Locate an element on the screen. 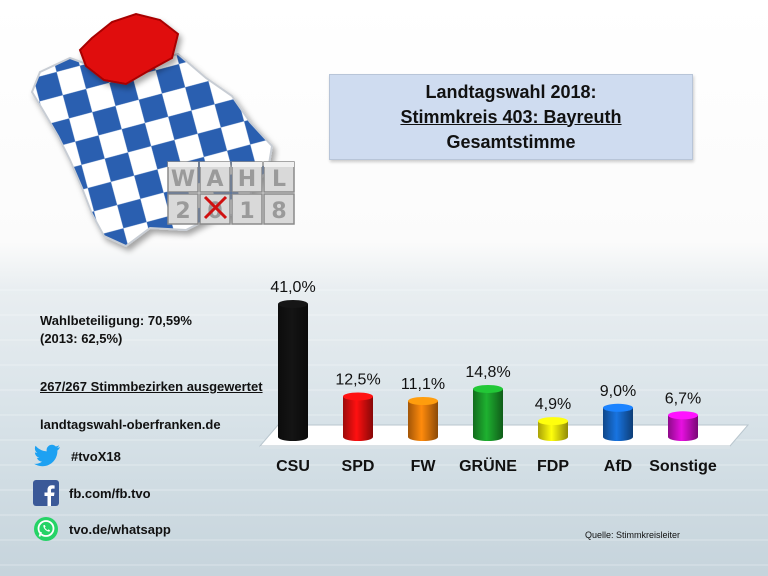  logo-letter: L is located at coordinates (279, 179).